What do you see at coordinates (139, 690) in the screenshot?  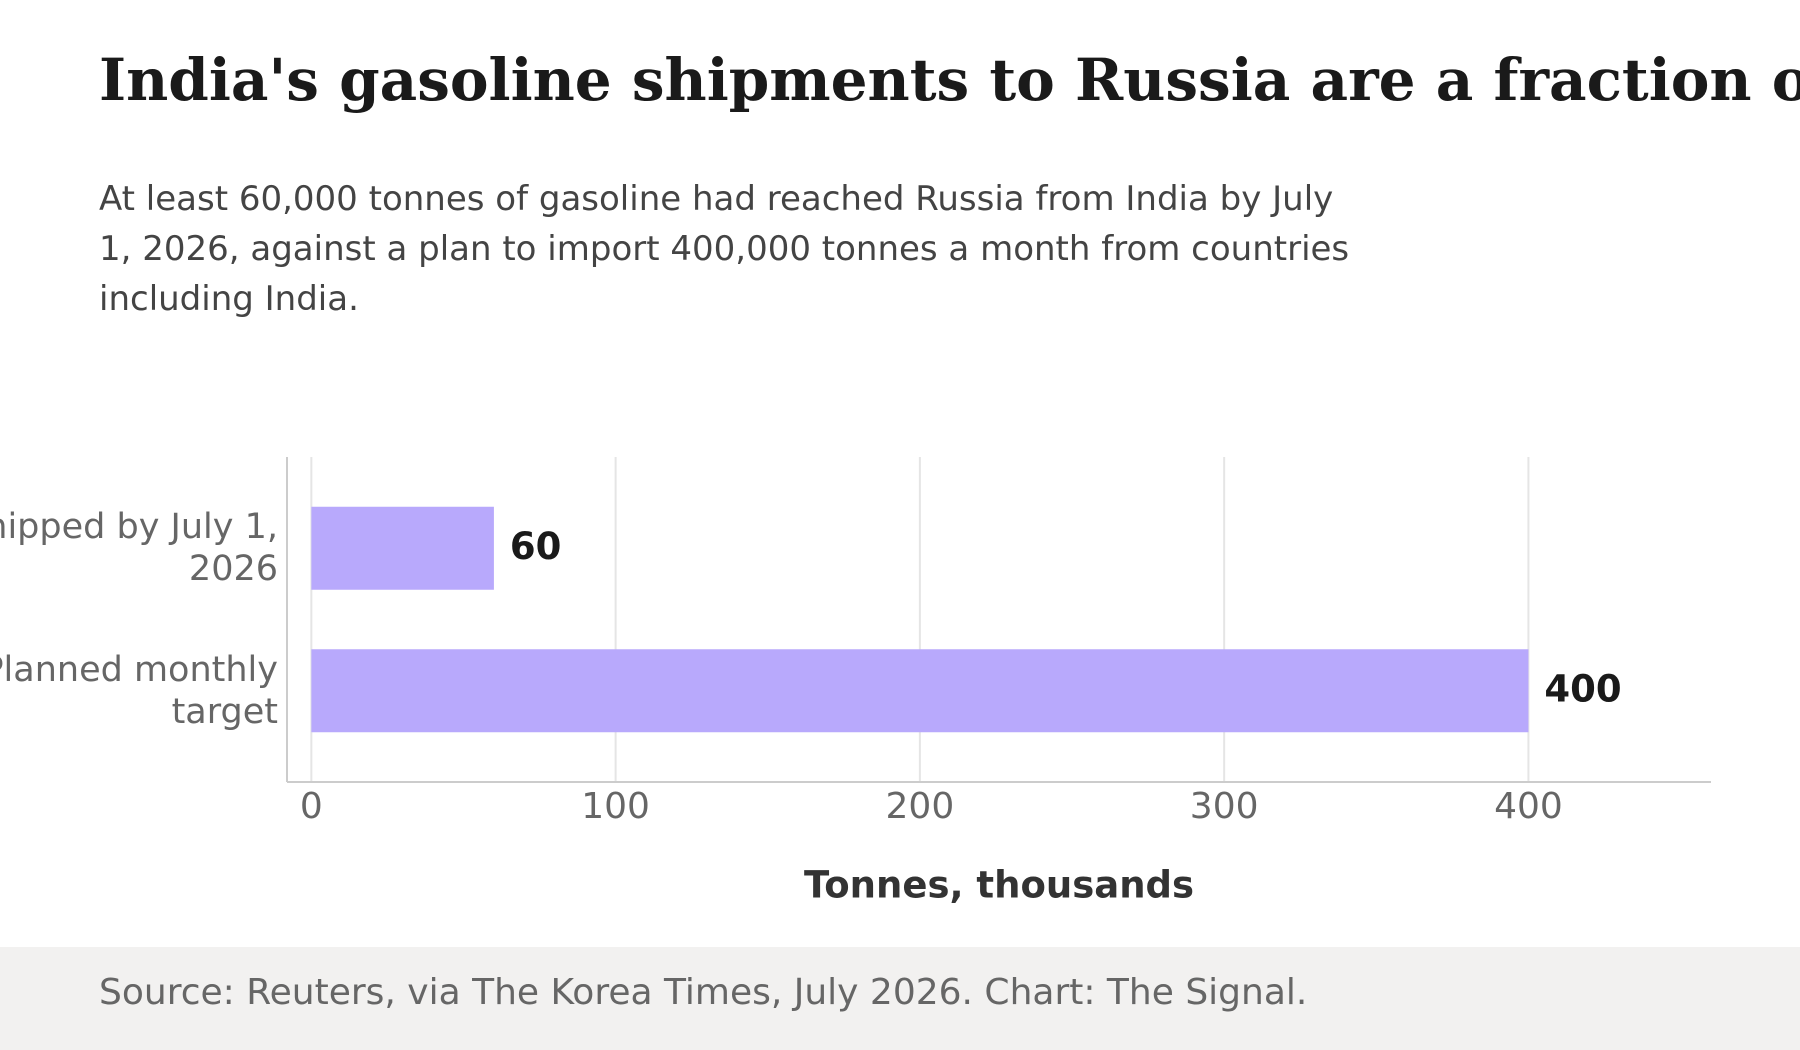 I see `y-tick-label: Planned monthly target` at bounding box center [139, 690].